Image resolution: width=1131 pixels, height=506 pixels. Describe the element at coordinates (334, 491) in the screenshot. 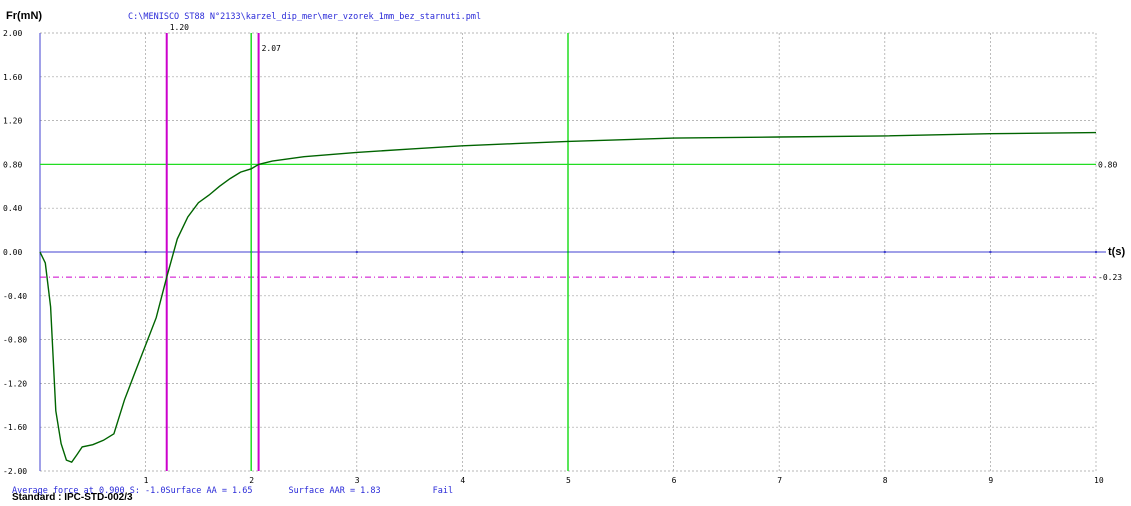

I see `surface-aar-label: Surface AAR = 1.83` at that location.